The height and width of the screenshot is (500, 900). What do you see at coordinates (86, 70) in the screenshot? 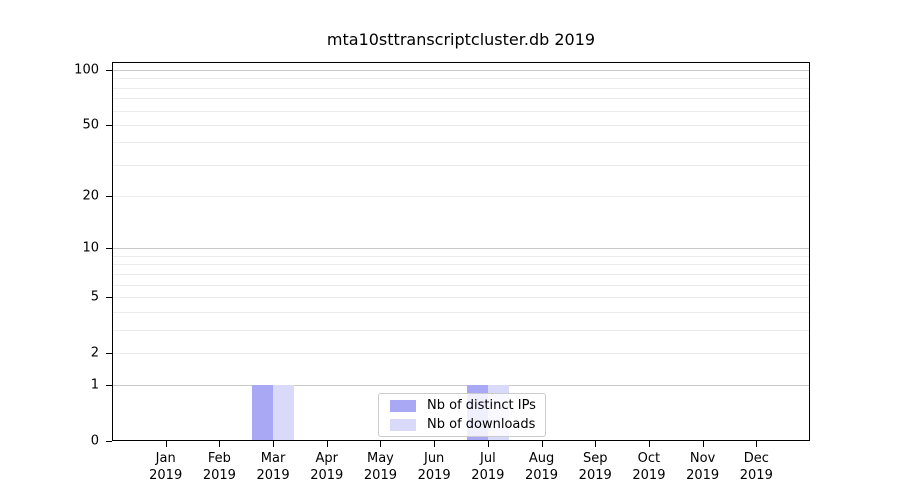
I see `y-tick-label: 100` at bounding box center [86, 70].